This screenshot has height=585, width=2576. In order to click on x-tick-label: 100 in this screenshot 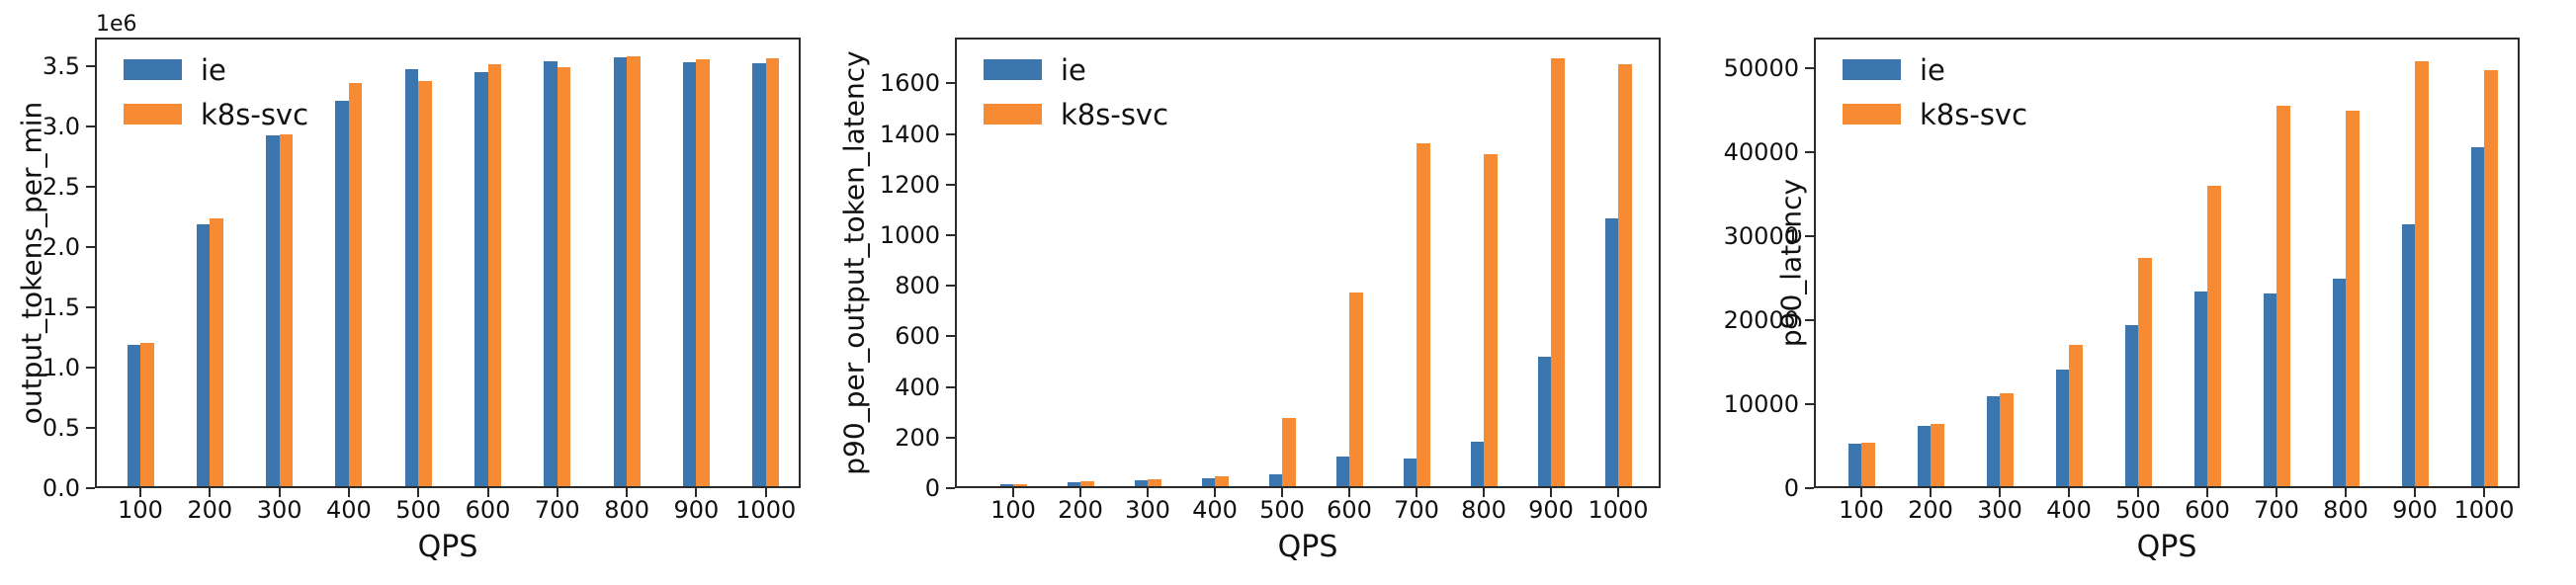, I will do `click(140, 510)`.